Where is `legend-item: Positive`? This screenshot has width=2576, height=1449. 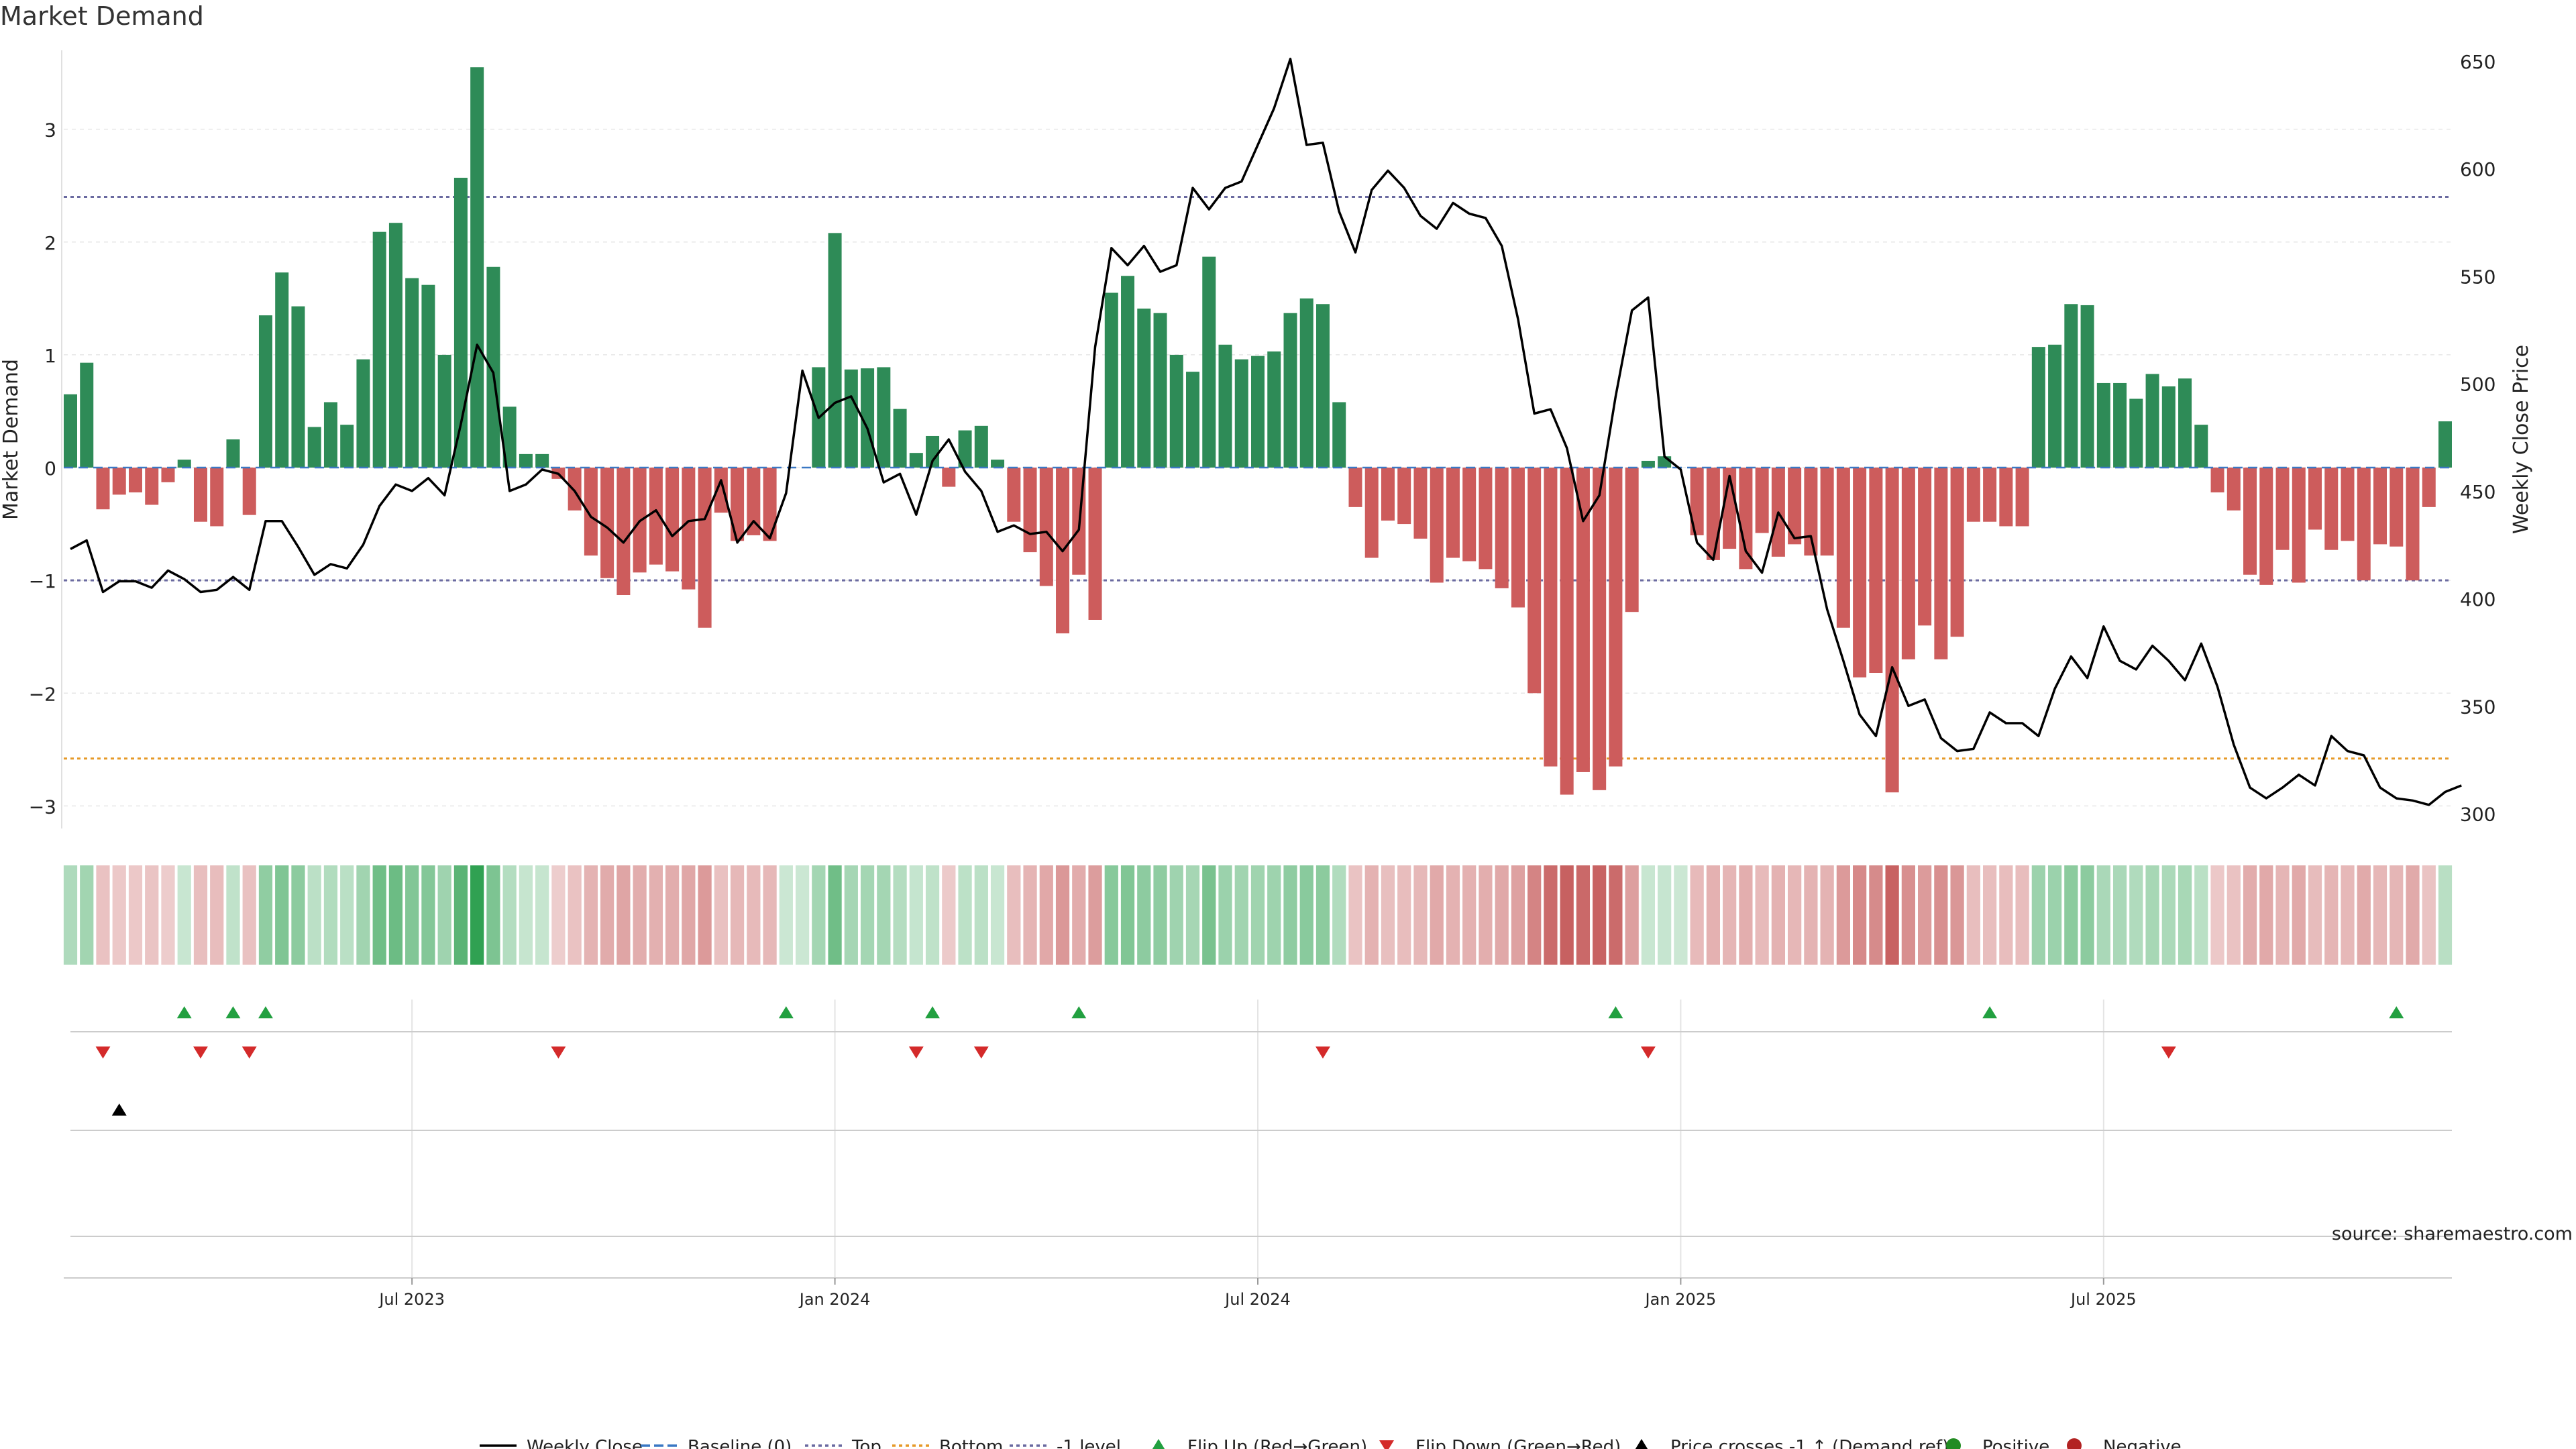
legend-item: Positive is located at coordinates (1997, 1443).